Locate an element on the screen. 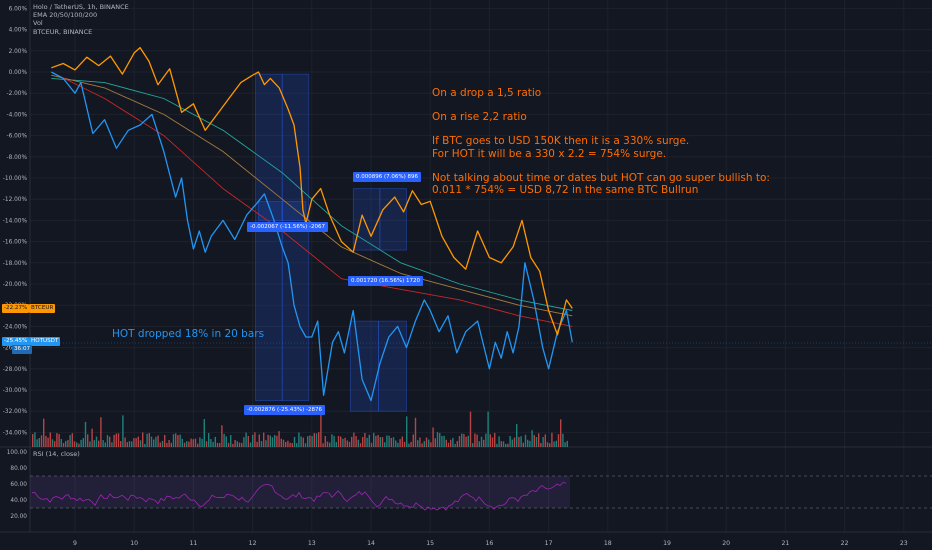 The image size is (932, 550). time-tick-label: 23 is located at coordinates (904, 543).